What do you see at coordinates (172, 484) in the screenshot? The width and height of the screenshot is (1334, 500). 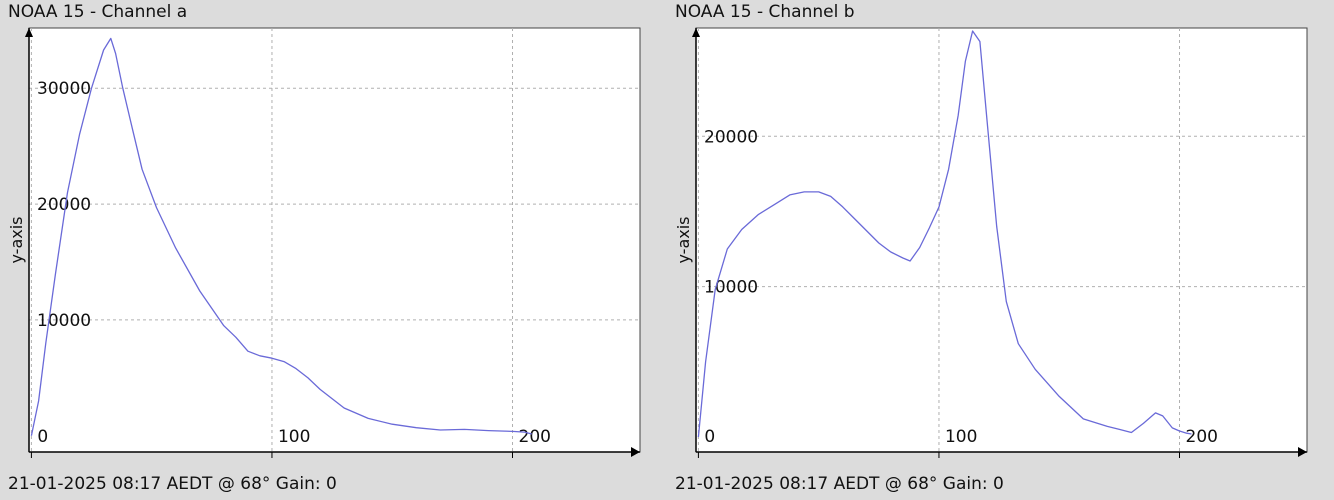 I see `chart-footer-a: 21-01-2025 08:17 AEDT @ 68° Gain: 0` at bounding box center [172, 484].